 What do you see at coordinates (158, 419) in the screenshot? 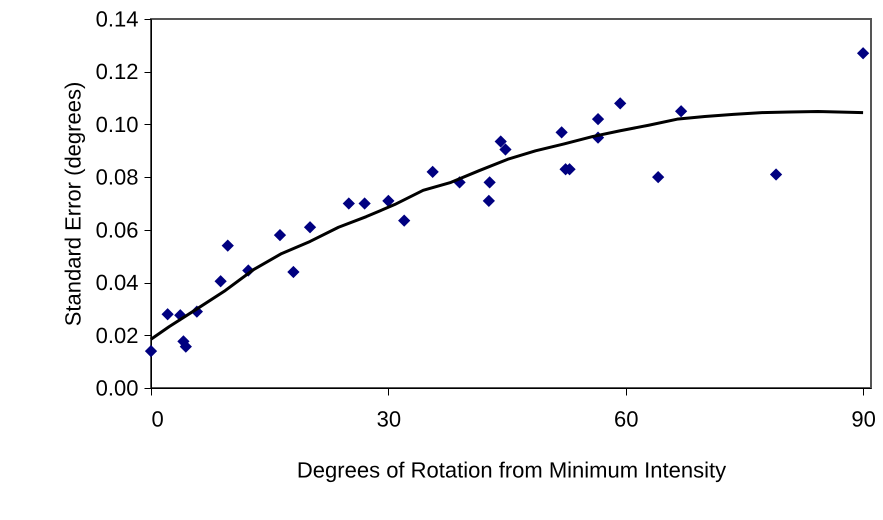
I see `x-tick-label: 0` at bounding box center [158, 419].